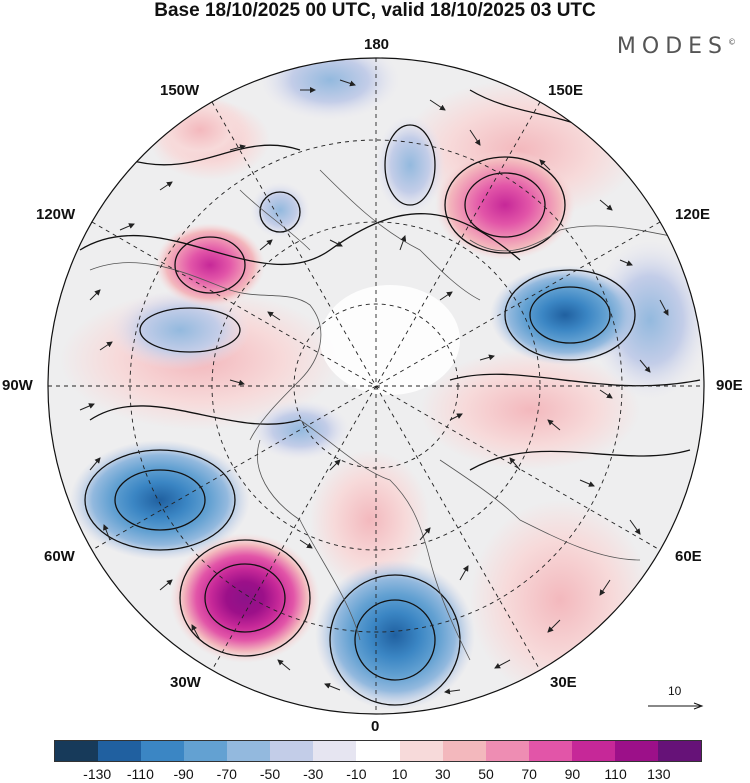  What do you see at coordinates (529, 774) in the screenshot?
I see `colorbar-tick-label: 70` at bounding box center [529, 774].